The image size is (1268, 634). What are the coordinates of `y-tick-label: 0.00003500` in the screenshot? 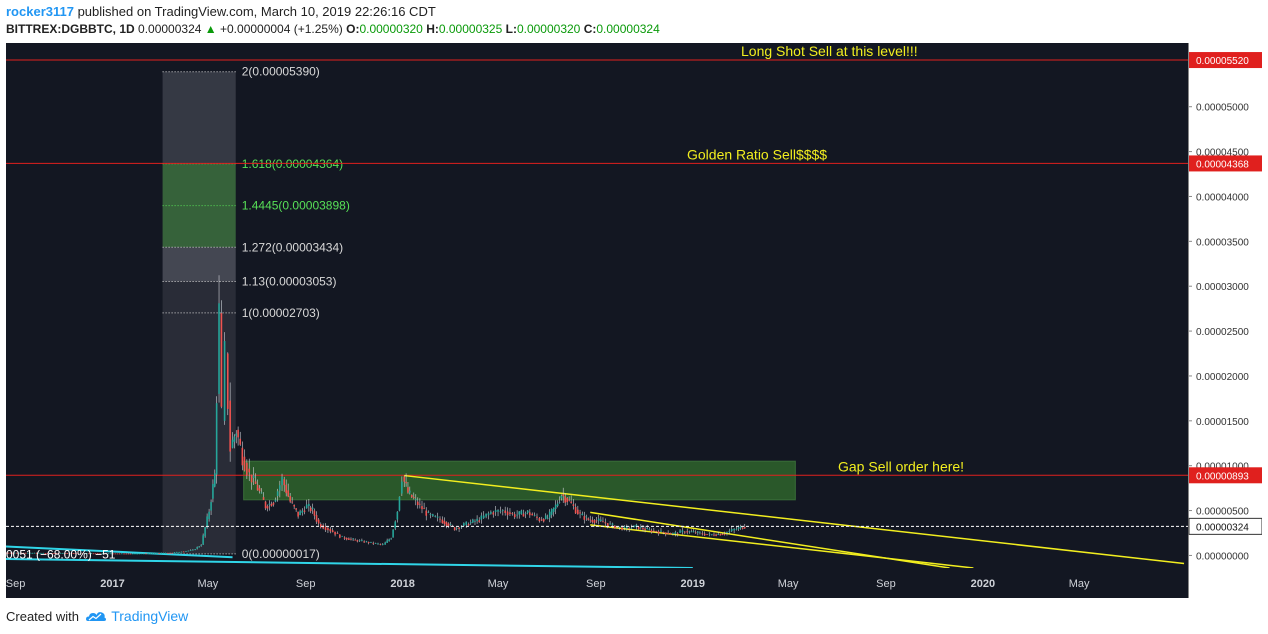 It's located at (1222, 242).